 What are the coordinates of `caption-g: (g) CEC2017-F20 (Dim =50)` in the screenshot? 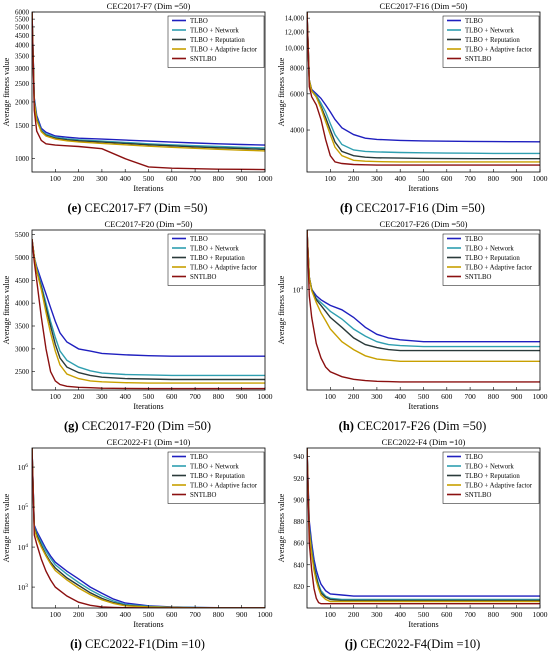 It's located at (137, 426).